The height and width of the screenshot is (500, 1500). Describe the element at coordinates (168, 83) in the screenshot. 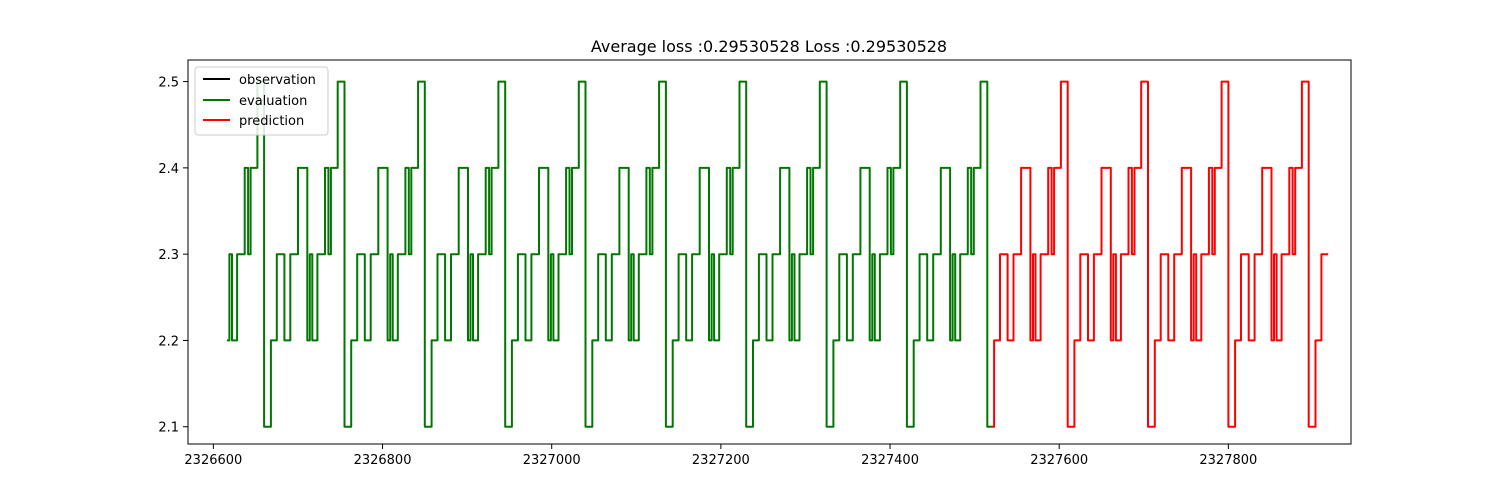

I see `y-tick-label: 2.5` at that location.